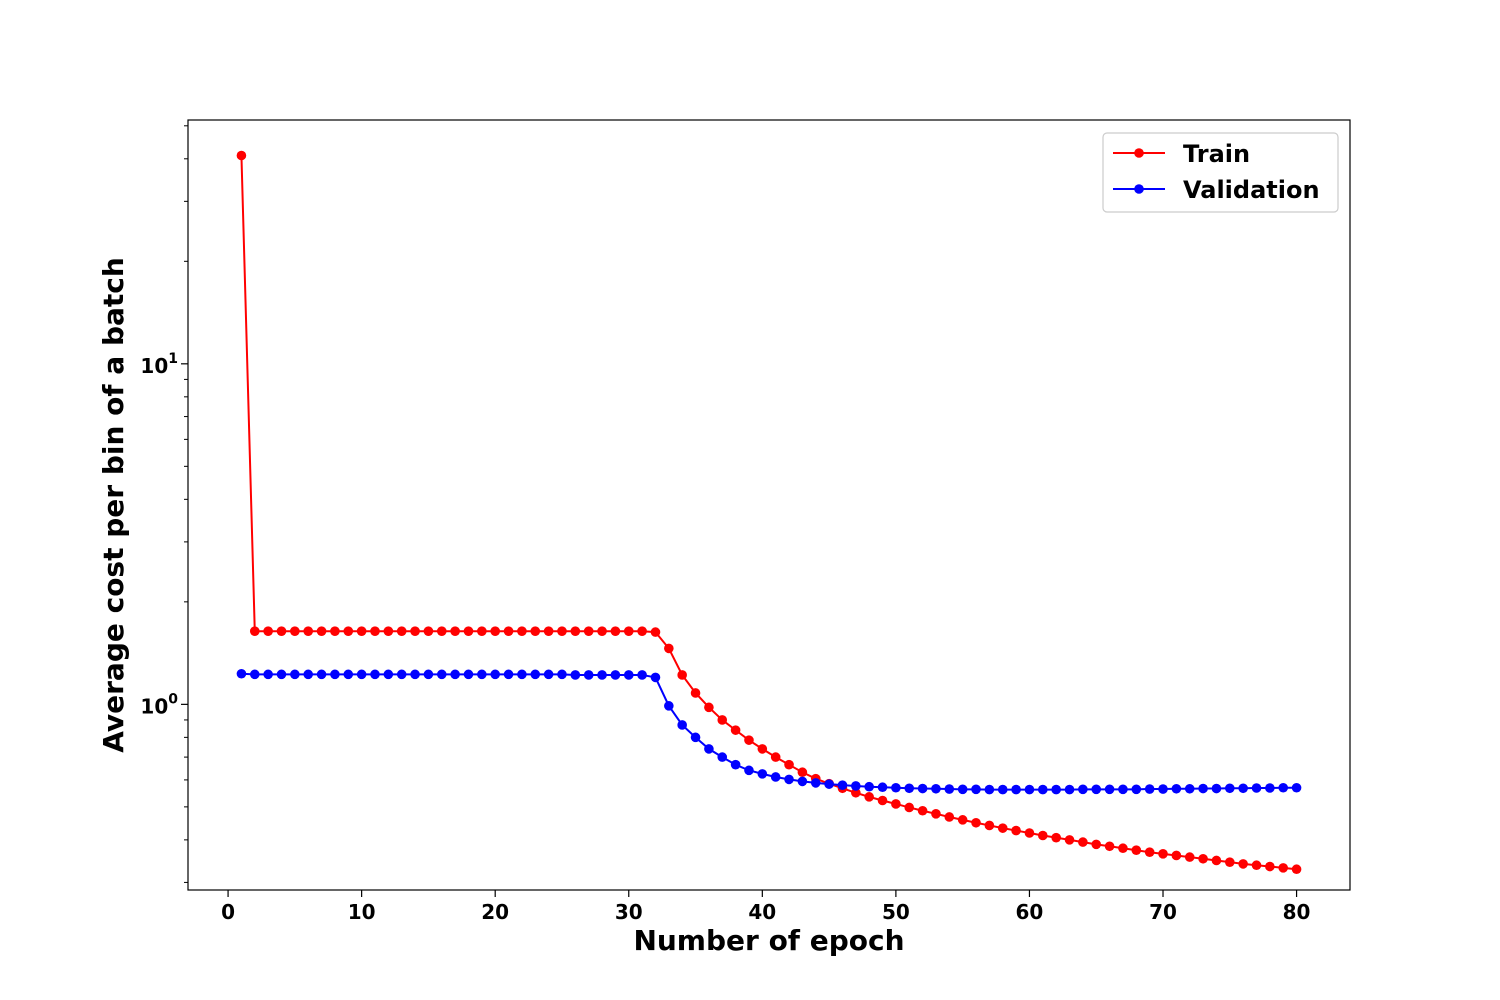 This screenshot has height=1000, width=1500. Describe the element at coordinates (768, 940) in the screenshot. I see `x-axis-title: Number of epoch` at that location.